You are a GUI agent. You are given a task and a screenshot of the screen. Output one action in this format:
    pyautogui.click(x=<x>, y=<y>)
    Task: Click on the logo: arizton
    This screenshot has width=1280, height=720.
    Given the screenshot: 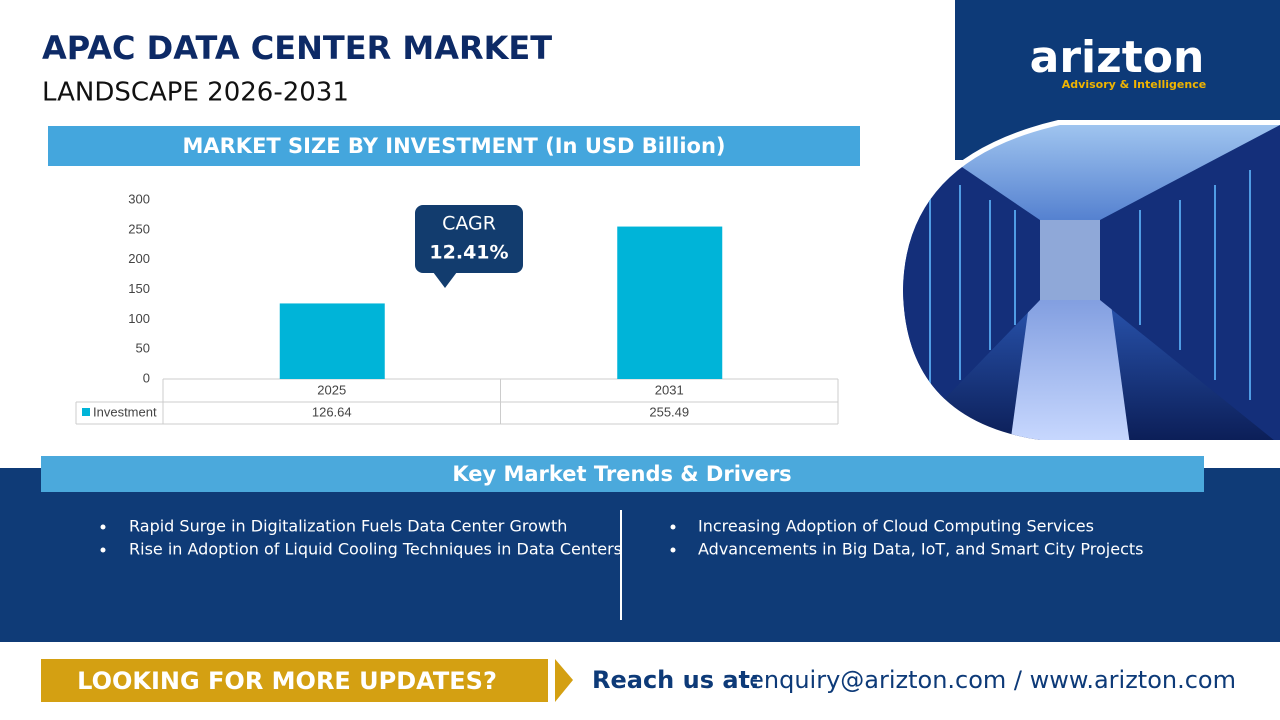 What is the action you would take?
    pyautogui.click(x=1117, y=57)
    